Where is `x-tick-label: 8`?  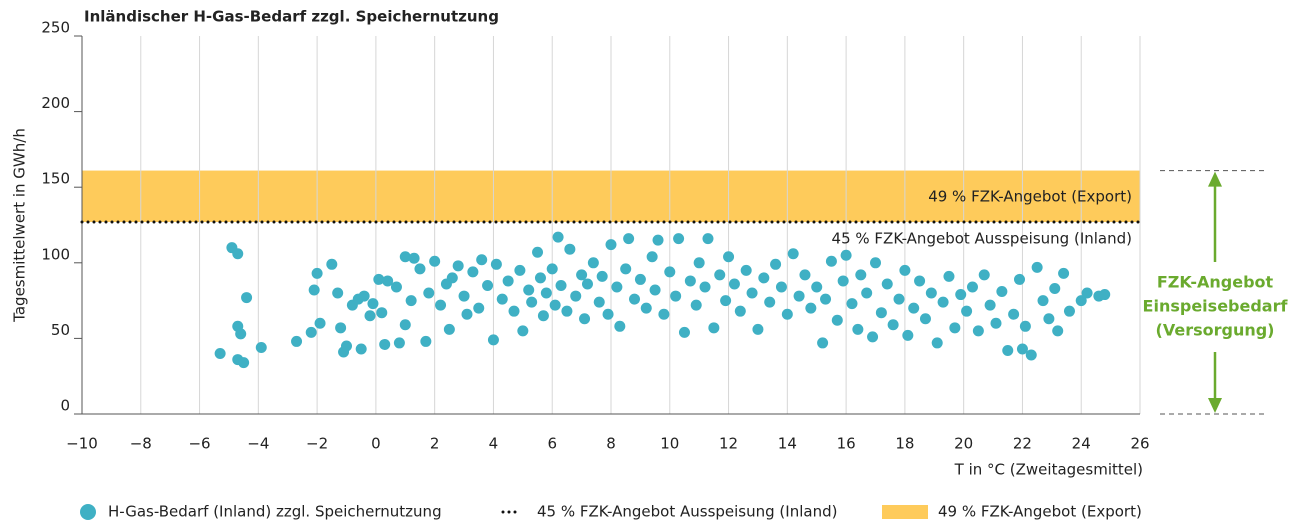
x-tick-label: 8 is located at coordinates (611, 444).